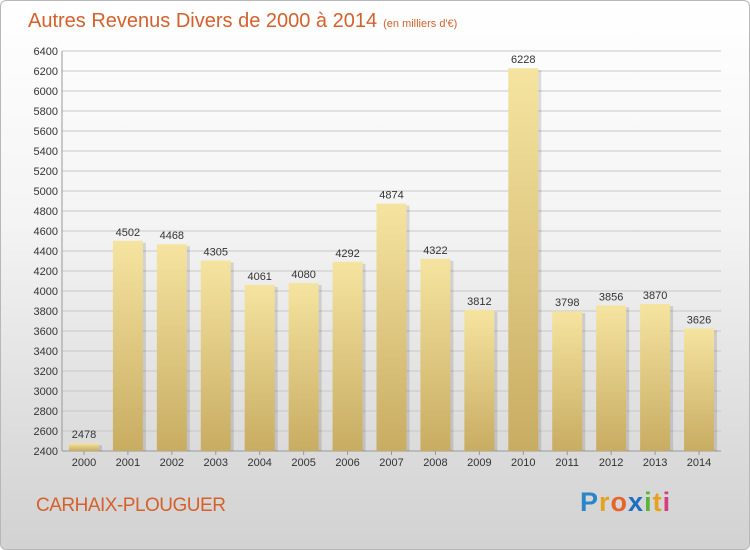  Describe the element at coordinates (172, 463) in the screenshot. I see `x-tick-label: 2002` at that location.